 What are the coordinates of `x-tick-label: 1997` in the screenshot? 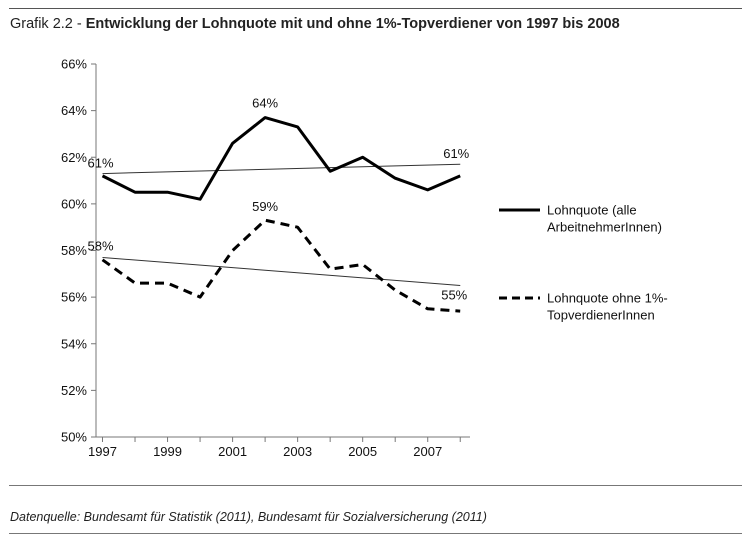 It's located at (102, 451).